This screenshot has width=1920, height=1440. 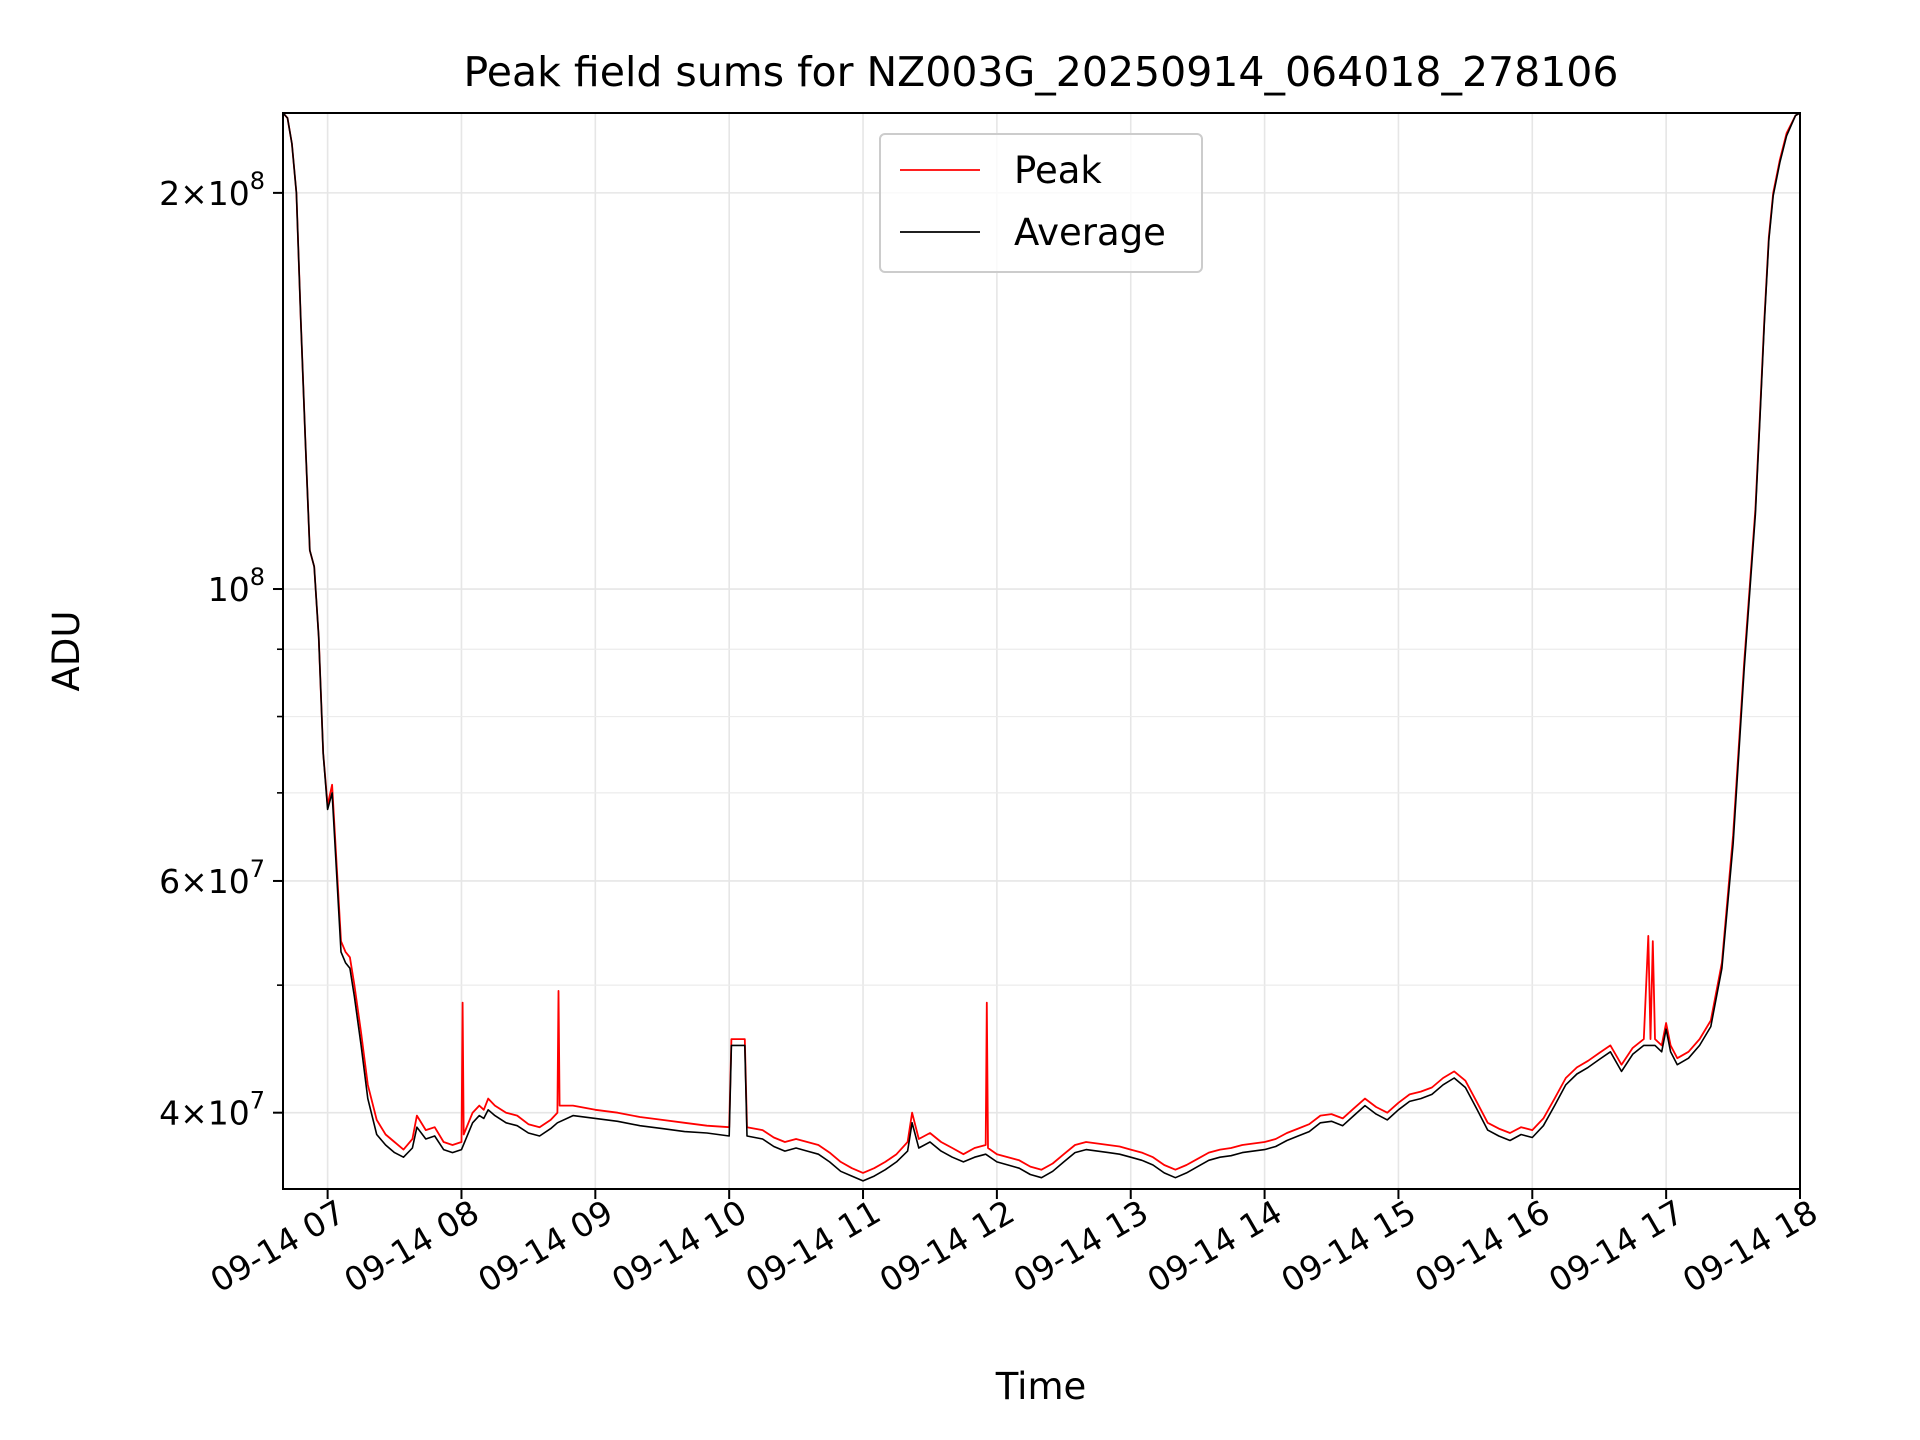 I want to click on y-tick-mantissa: 4, so click(x=169, y=1113).